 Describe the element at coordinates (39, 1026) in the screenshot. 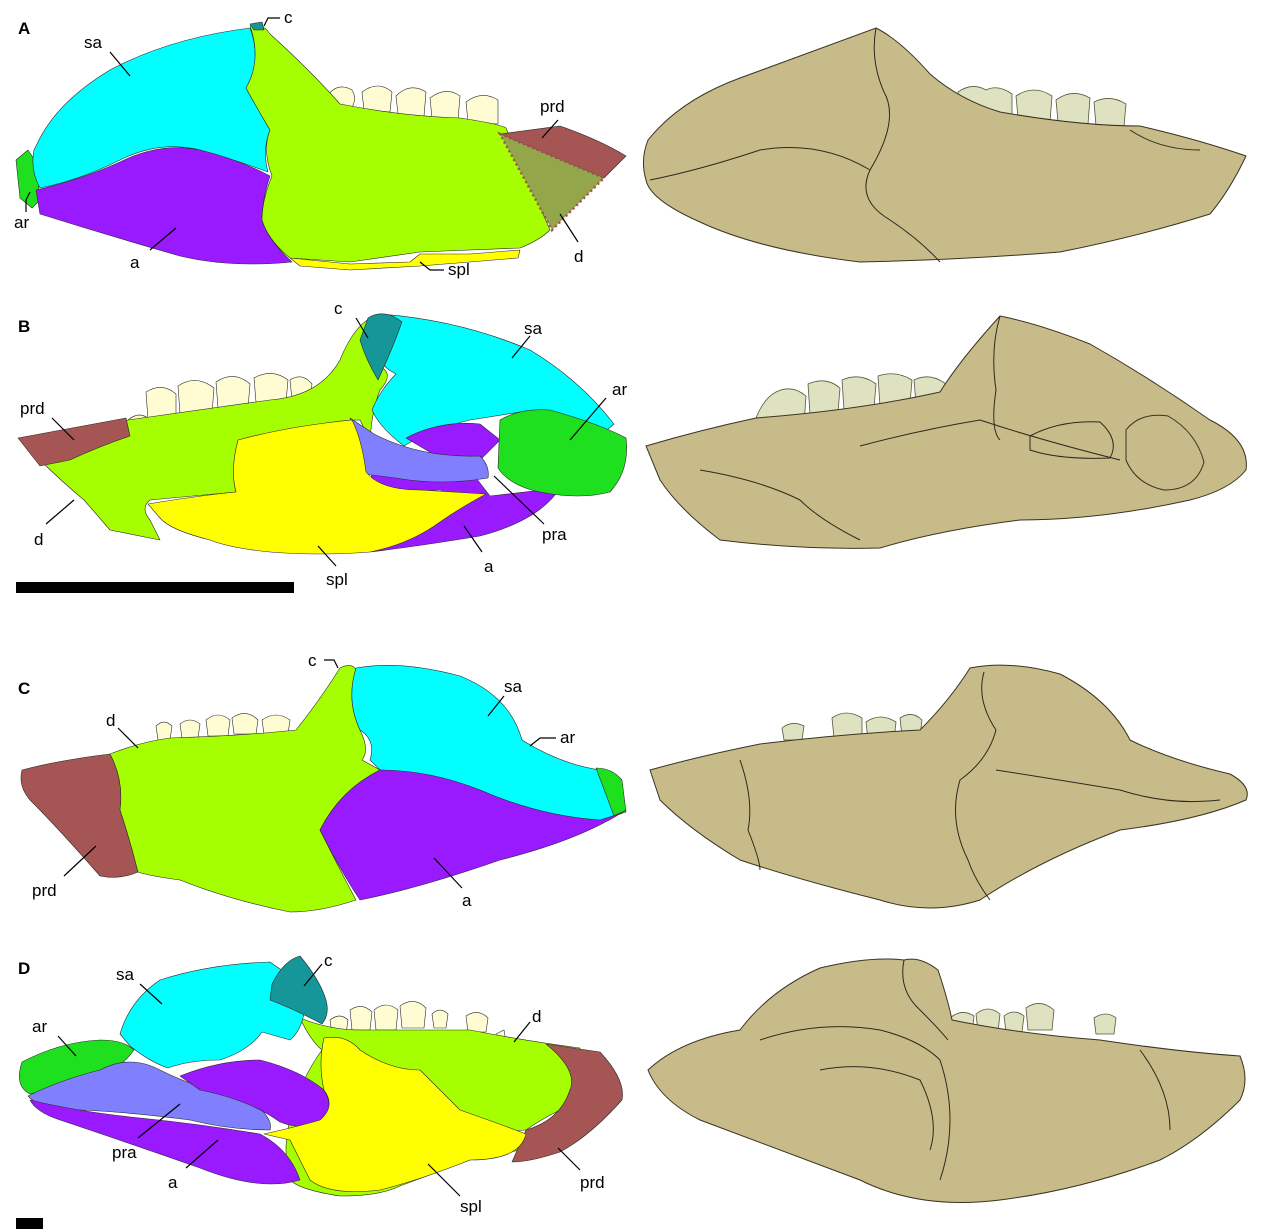

I see `panel-d-label-ar: ar` at that location.